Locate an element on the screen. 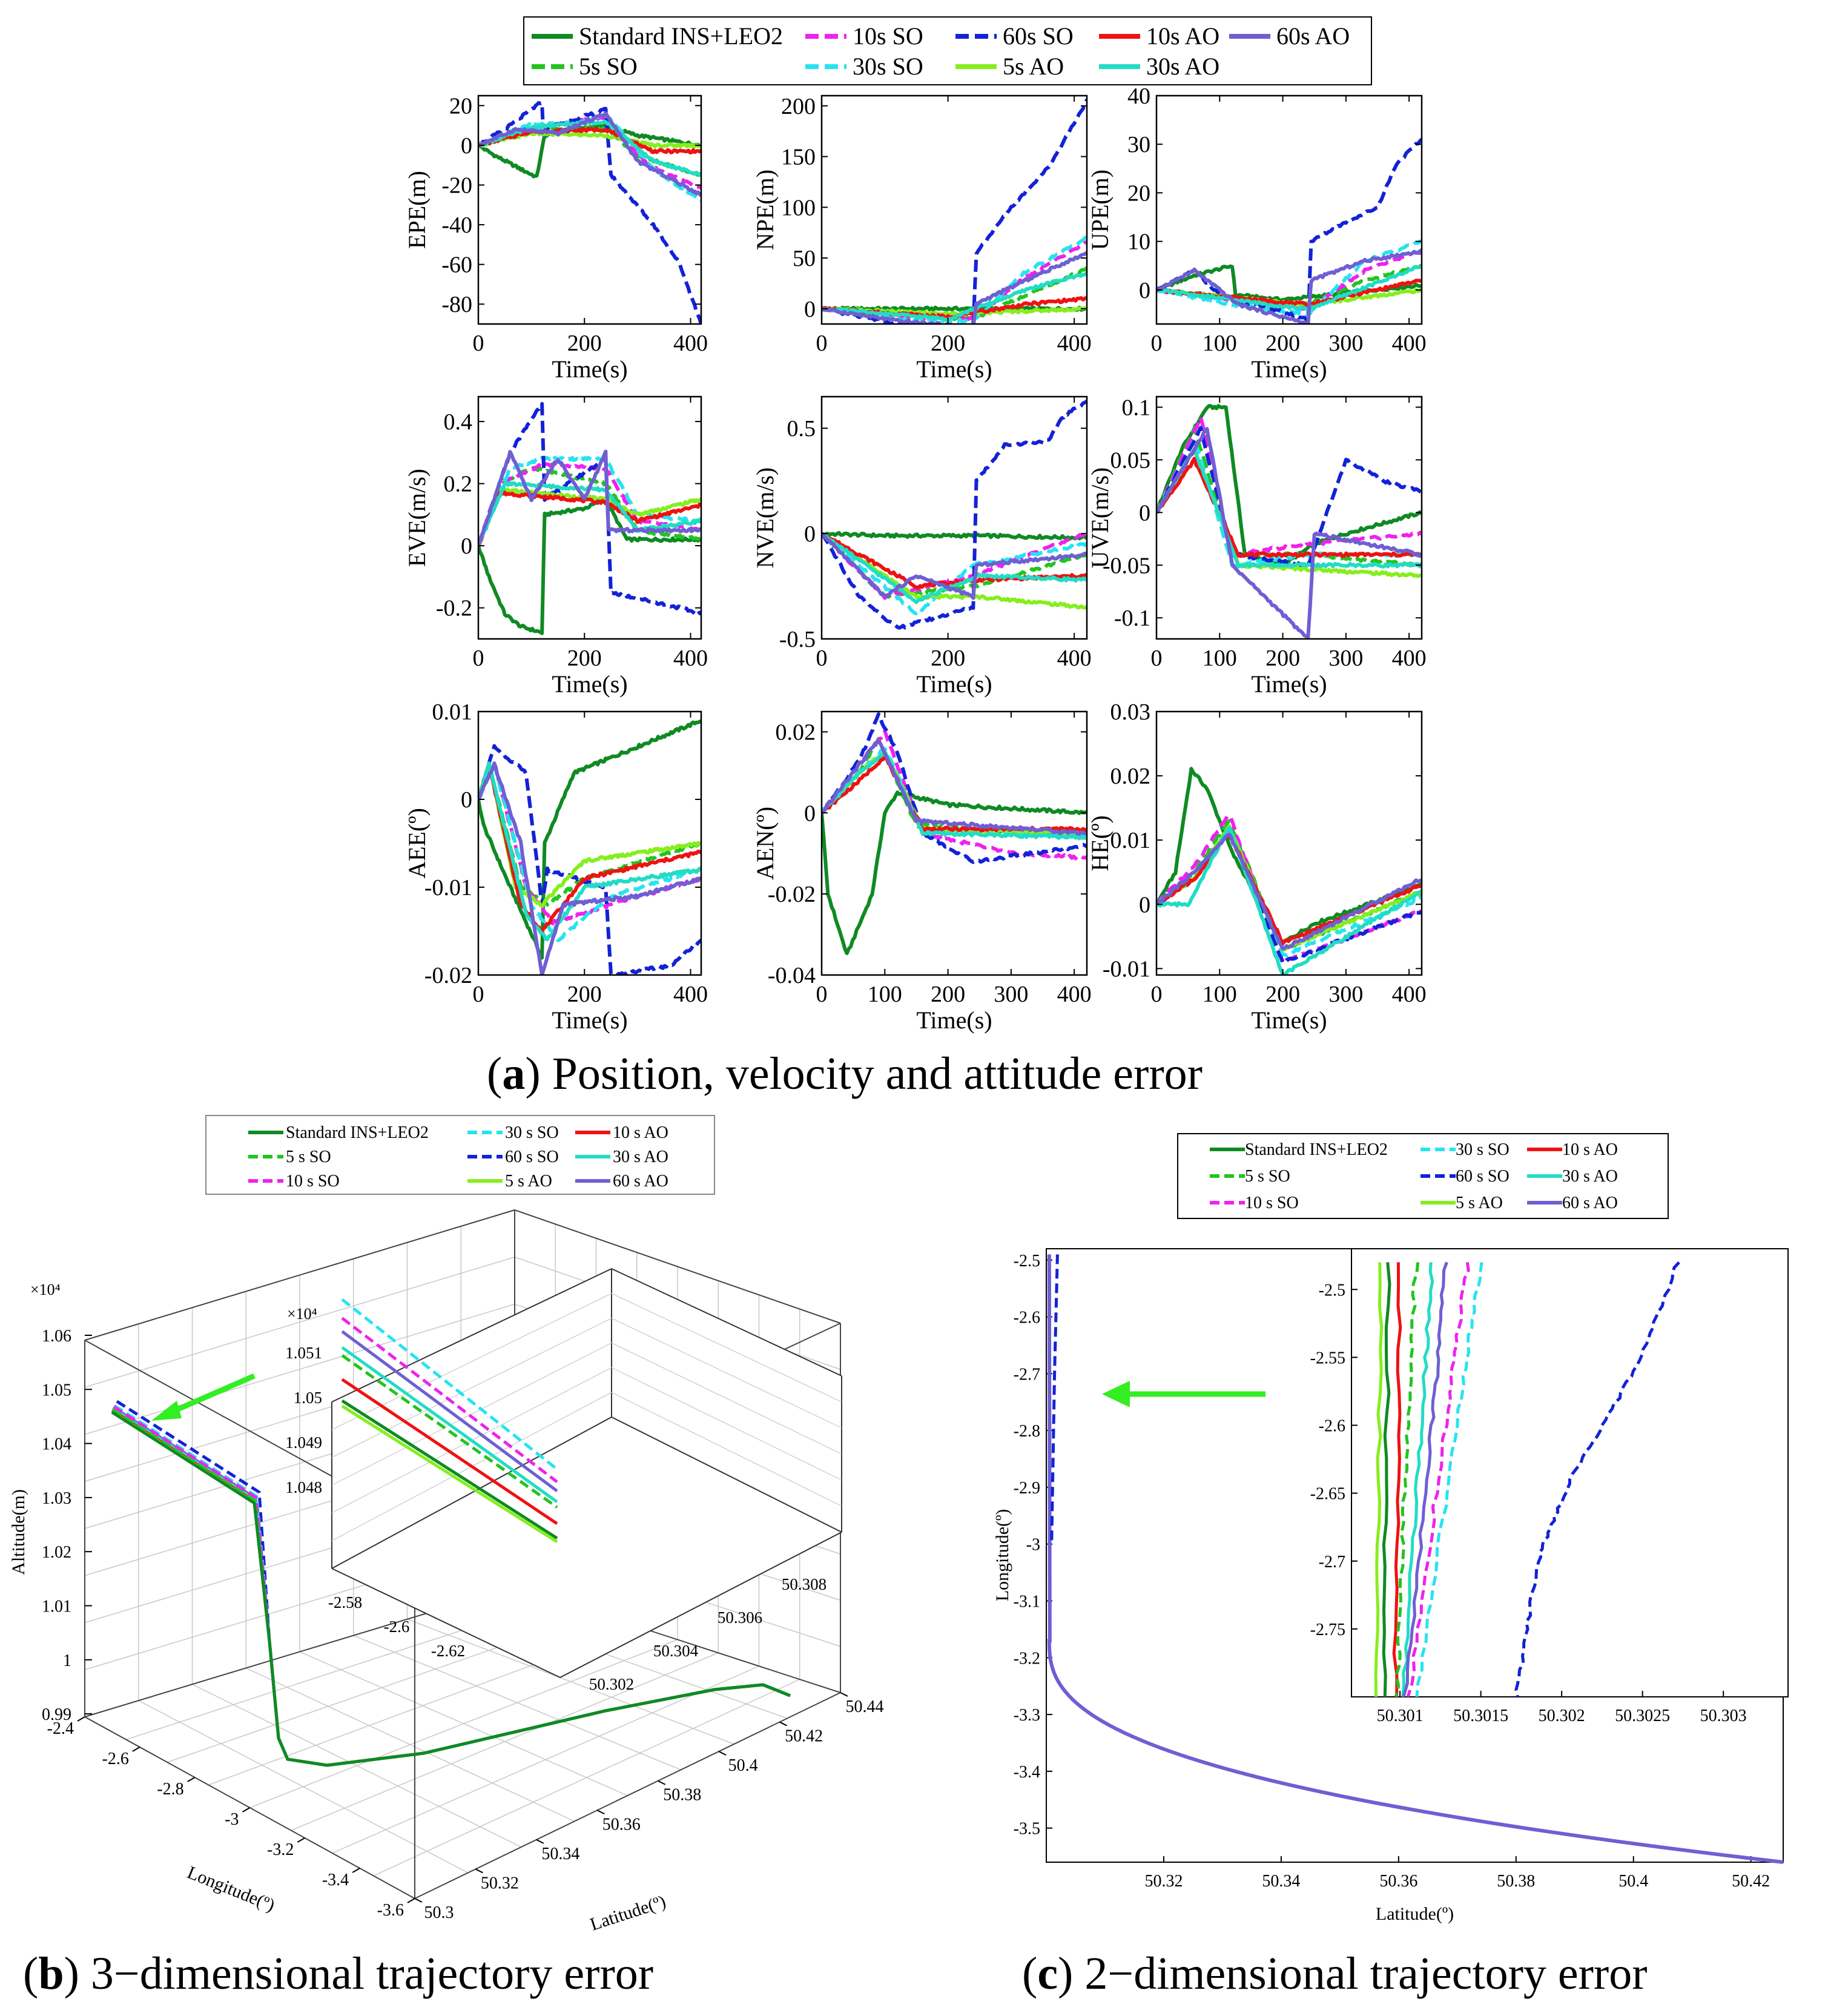 This screenshot has height=2016, width=1828. inset-c-xtick-label: 50.3015 is located at coordinates (1480, 1716).